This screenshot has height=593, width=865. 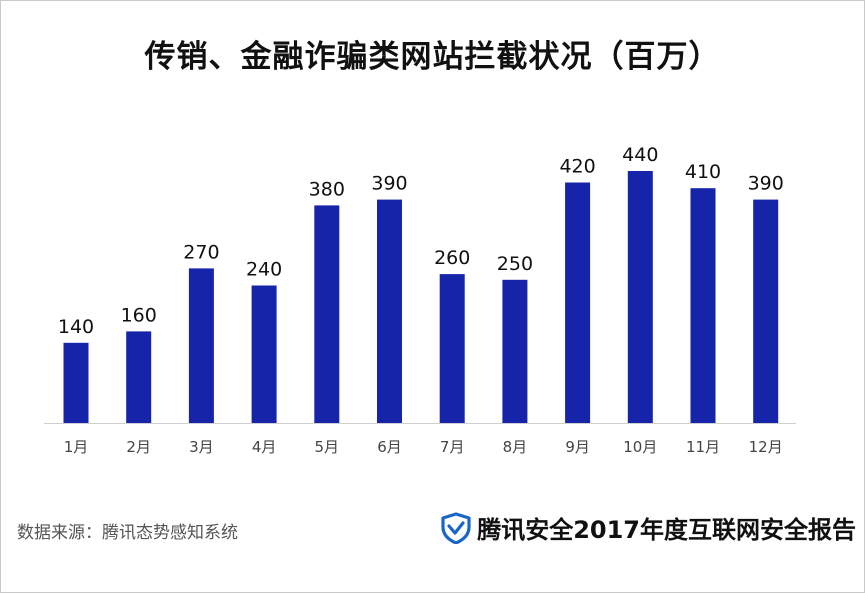 I want to click on x-tick-label: 12月, so click(x=766, y=447).